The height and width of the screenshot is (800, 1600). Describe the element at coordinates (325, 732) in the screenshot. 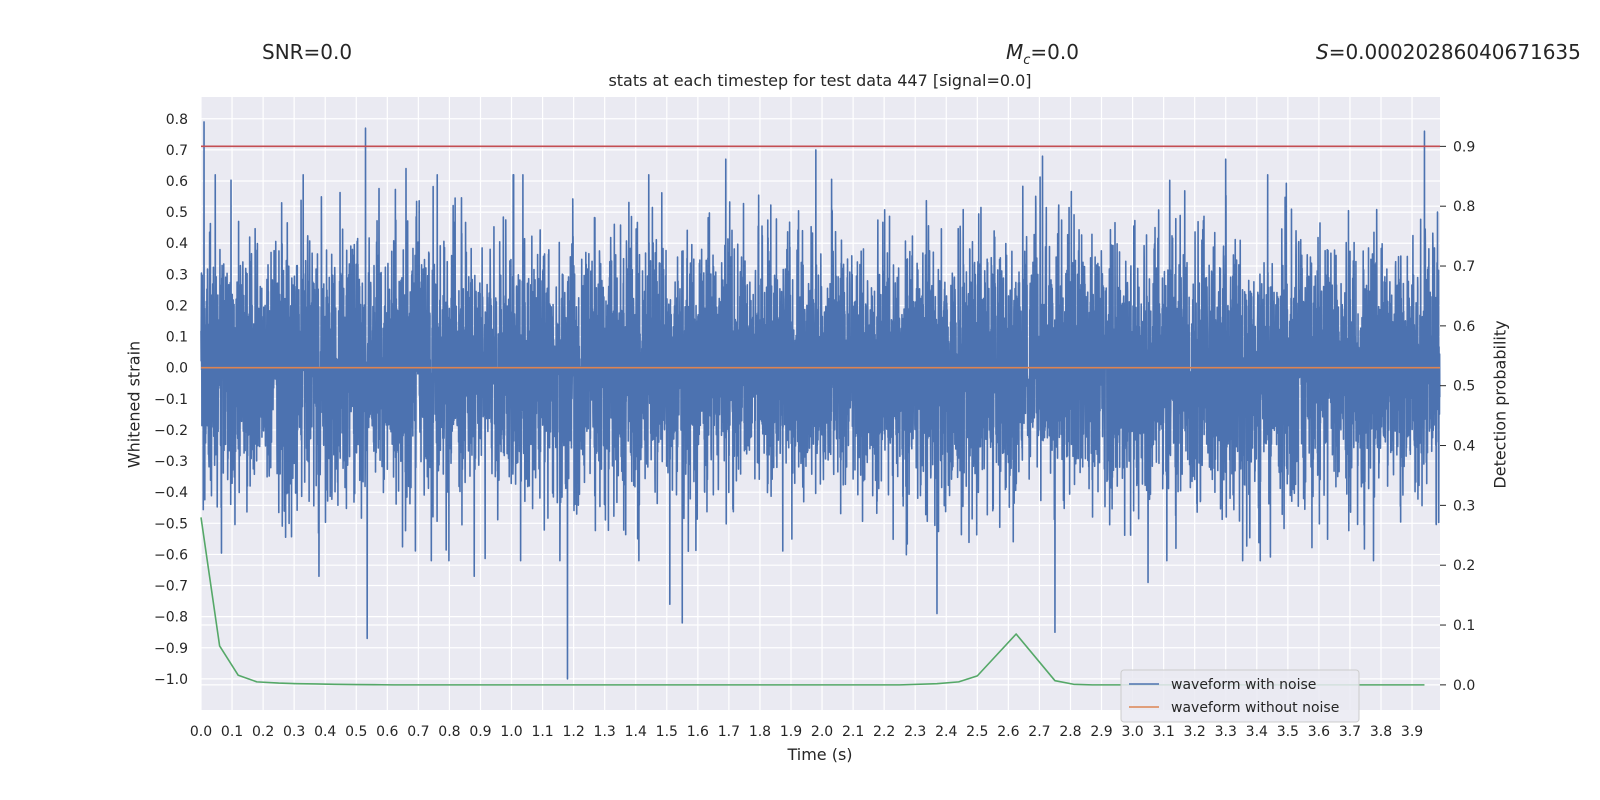

I see `x-tick-label: 0.4` at that location.